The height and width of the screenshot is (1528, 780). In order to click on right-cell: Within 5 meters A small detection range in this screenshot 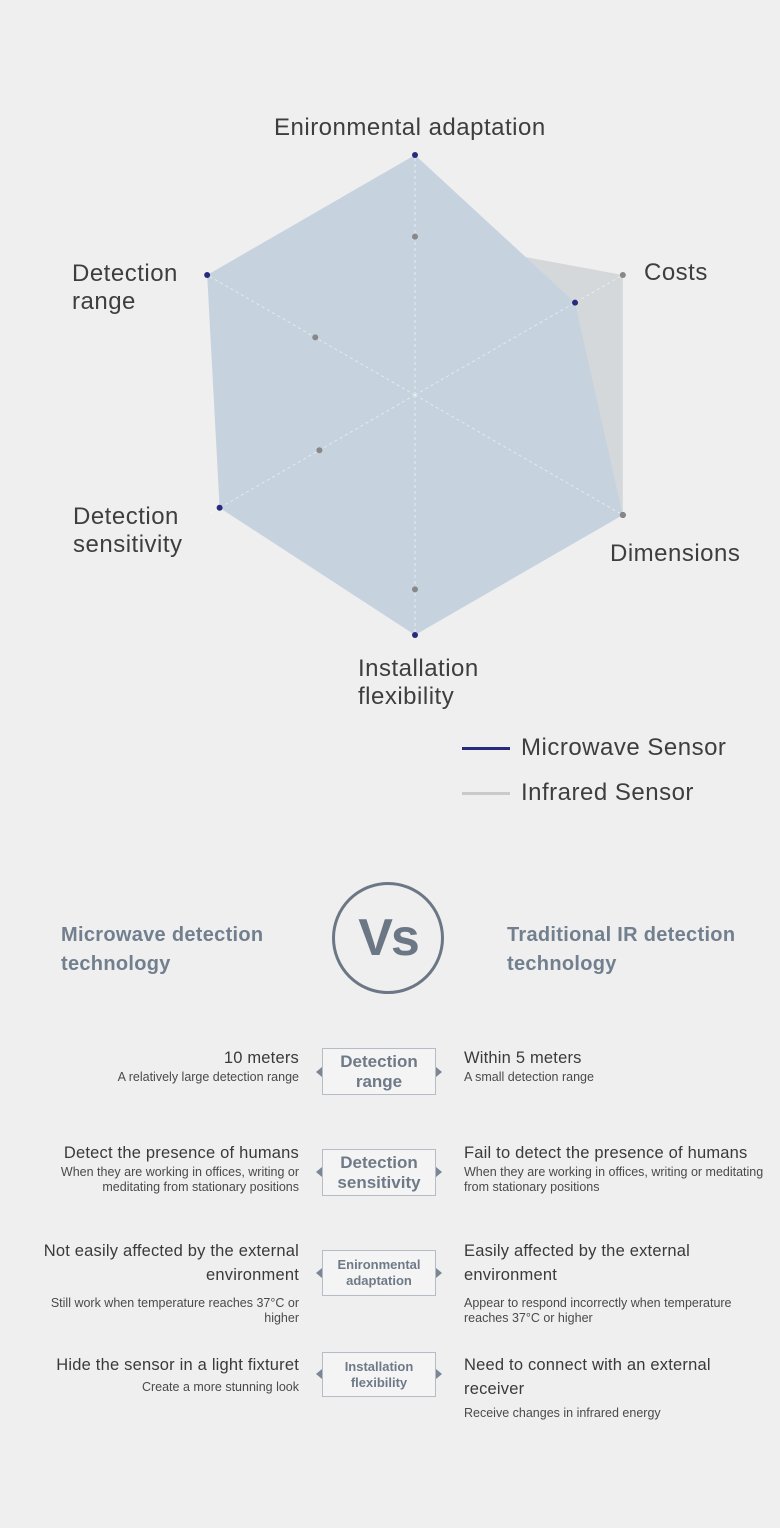, I will do `click(619, 1065)`.